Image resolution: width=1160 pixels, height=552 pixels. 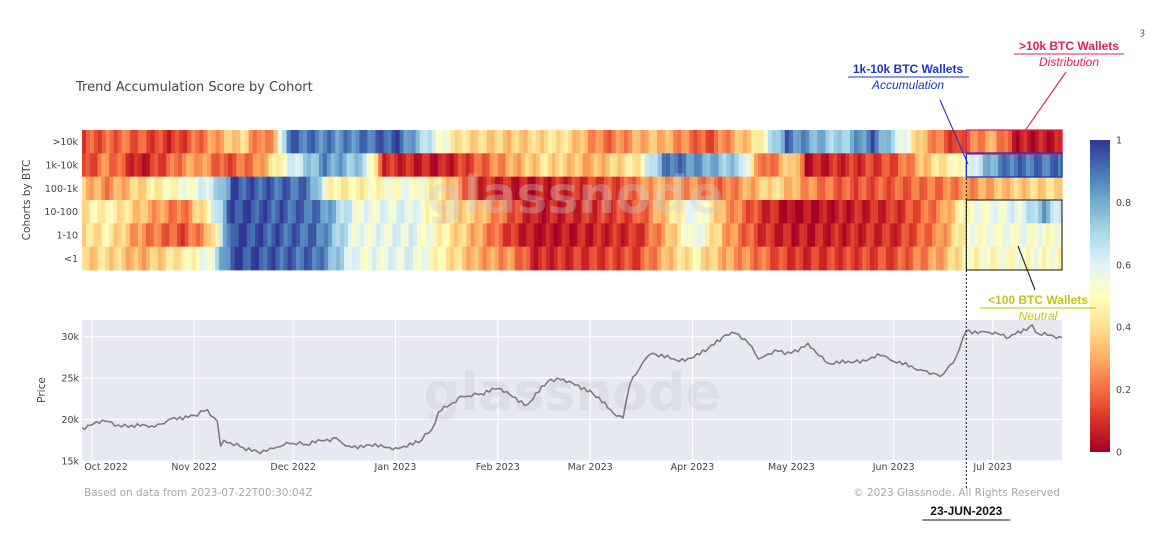 What do you see at coordinates (574, 196) in the screenshot?
I see `heatmap-watermark: glassnode` at bounding box center [574, 196].